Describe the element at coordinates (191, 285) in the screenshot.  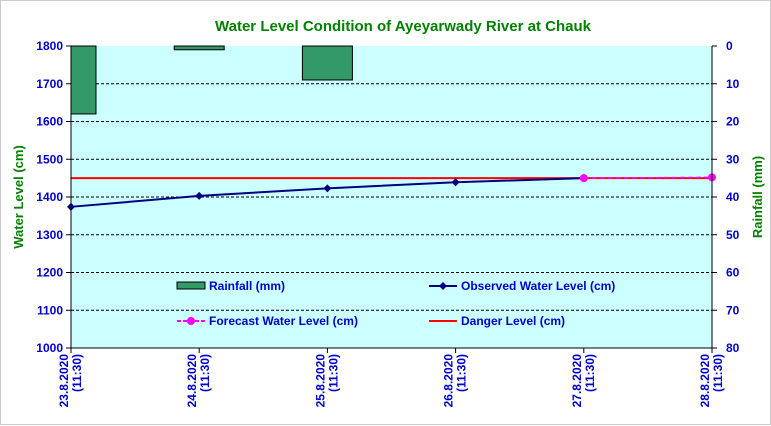
I see `legend-swatch` at that location.